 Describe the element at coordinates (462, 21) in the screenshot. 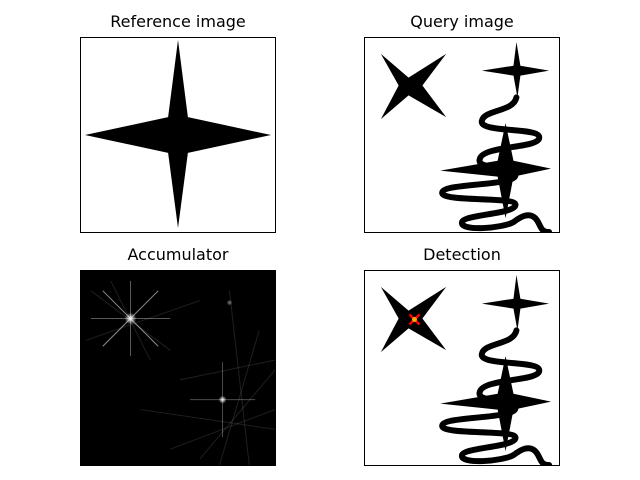

I see `query-title: Query image` at that location.